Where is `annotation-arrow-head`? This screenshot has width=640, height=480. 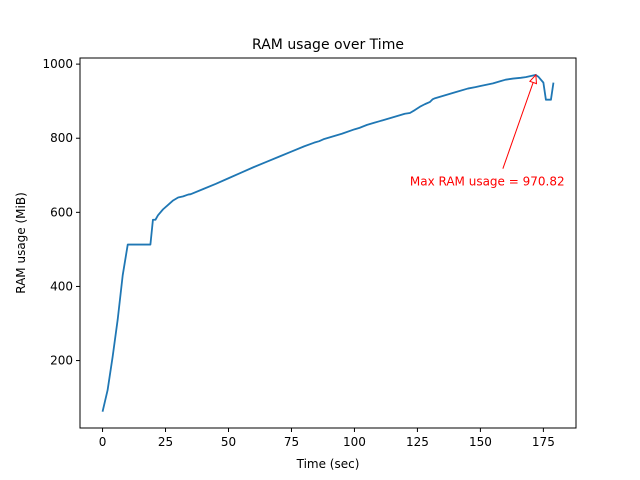
annotation-arrow-head is located at coordinates (533, 79).